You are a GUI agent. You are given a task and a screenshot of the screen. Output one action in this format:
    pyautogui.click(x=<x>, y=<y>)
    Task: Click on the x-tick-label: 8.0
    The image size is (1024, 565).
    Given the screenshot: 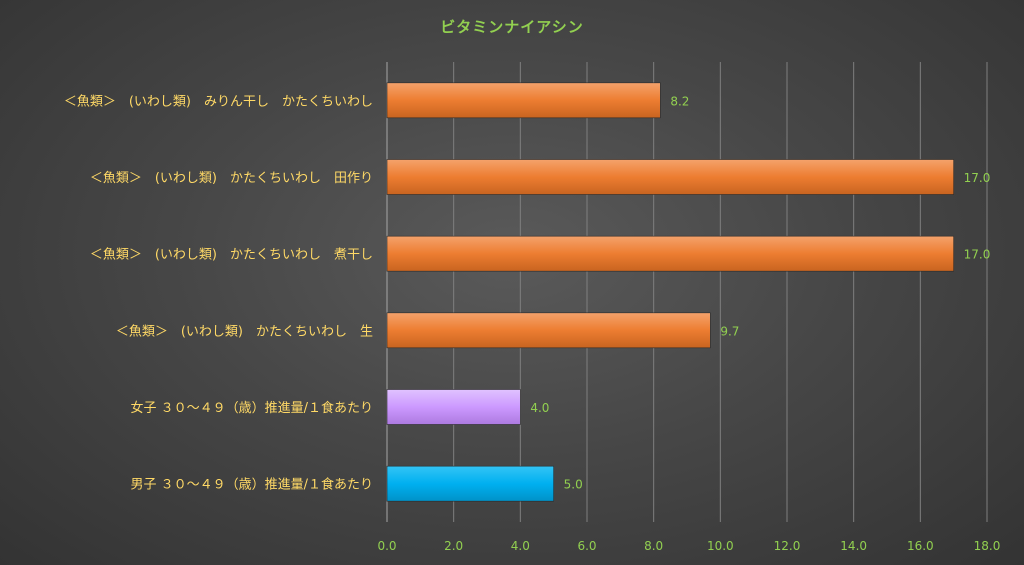 What is the action you would take?
    pyautogui.click(x=653, y=546)
    